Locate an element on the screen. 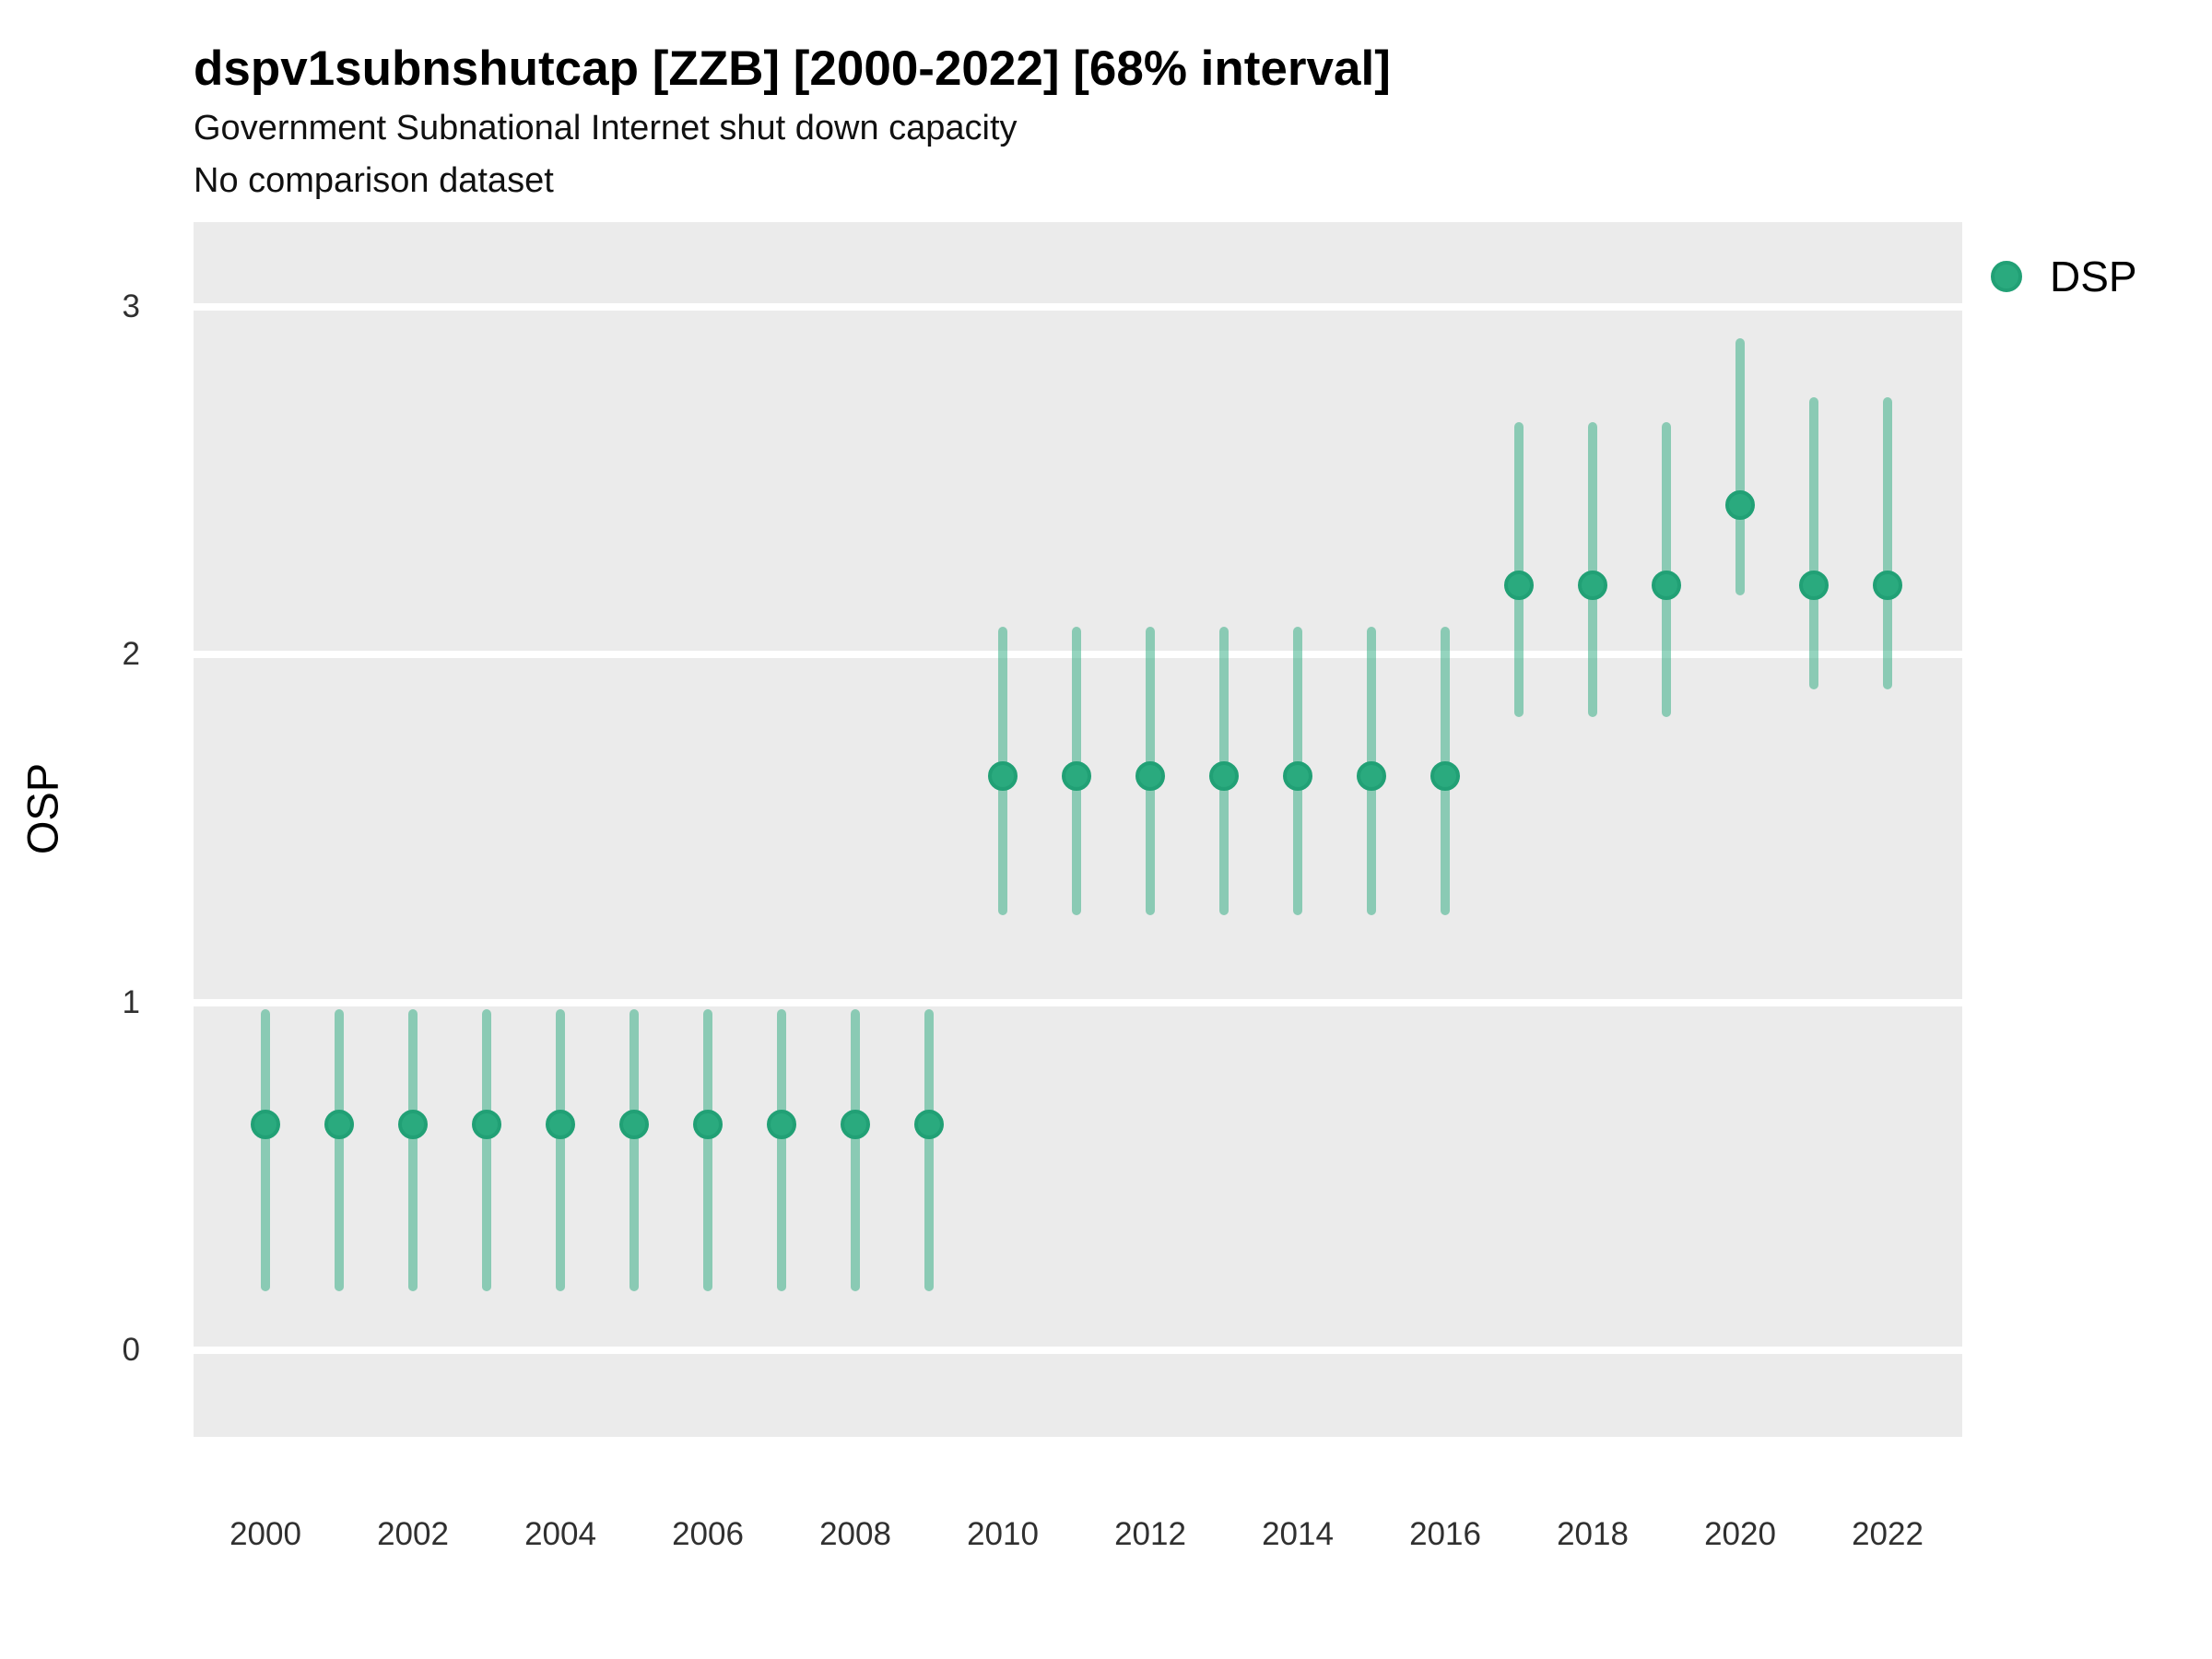 The height and width of the screenshot is (1659, 2212). x-tick-label: 2022 is located at coordinates (1888, 1534).